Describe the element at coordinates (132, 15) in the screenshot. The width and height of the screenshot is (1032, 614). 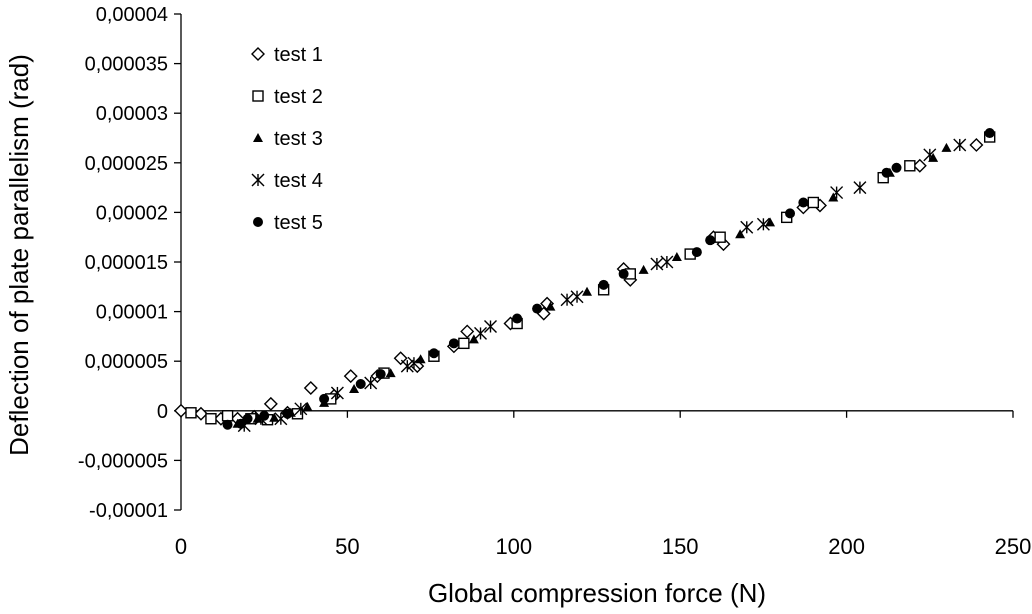
I see `y-tick-label: 0,00004` at that location.